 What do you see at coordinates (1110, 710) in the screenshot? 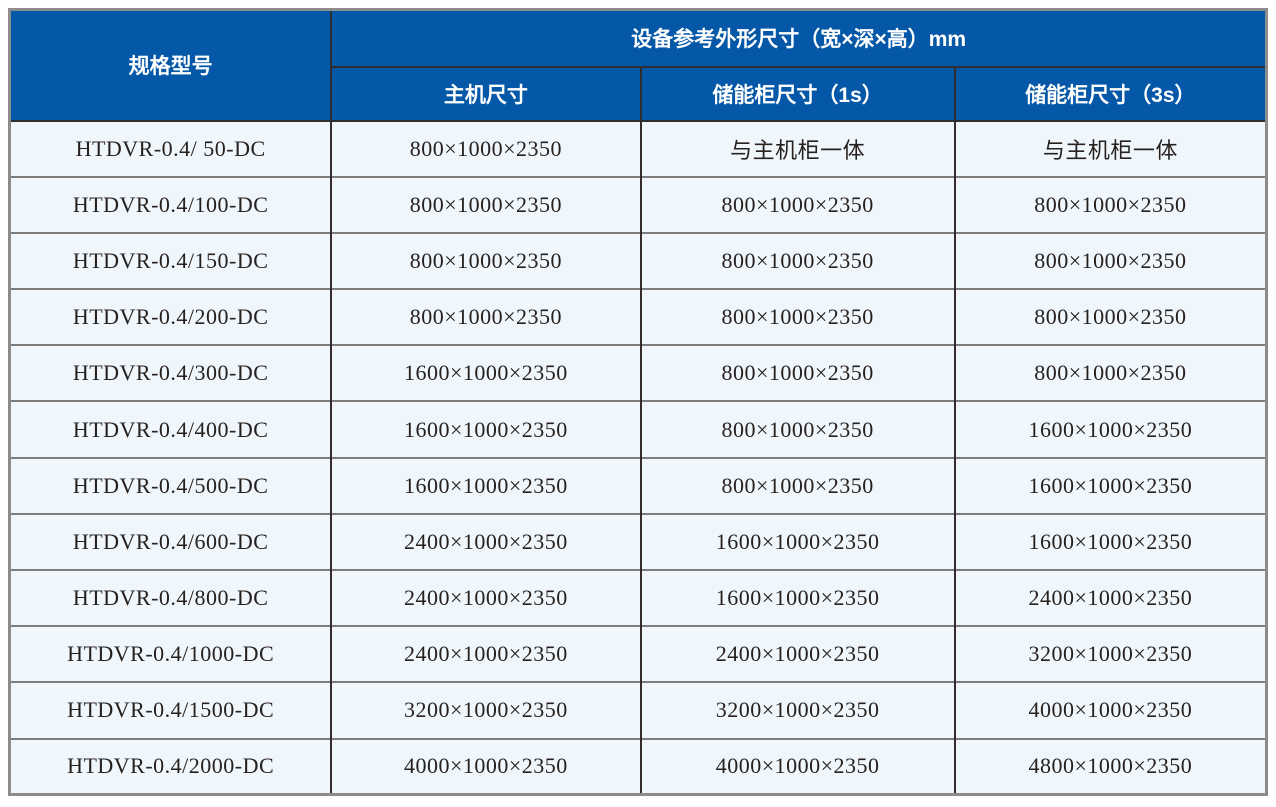
I see `storage-3s-cell: 4000×1000×2350` at bounding box center [1110, 710].